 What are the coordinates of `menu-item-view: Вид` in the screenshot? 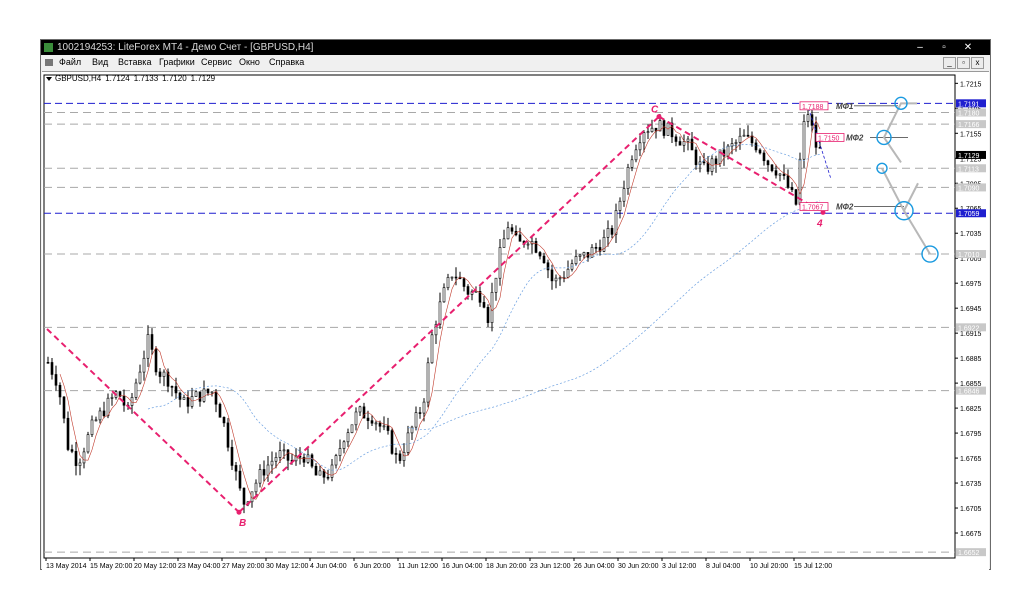 It's located at (100, 62).